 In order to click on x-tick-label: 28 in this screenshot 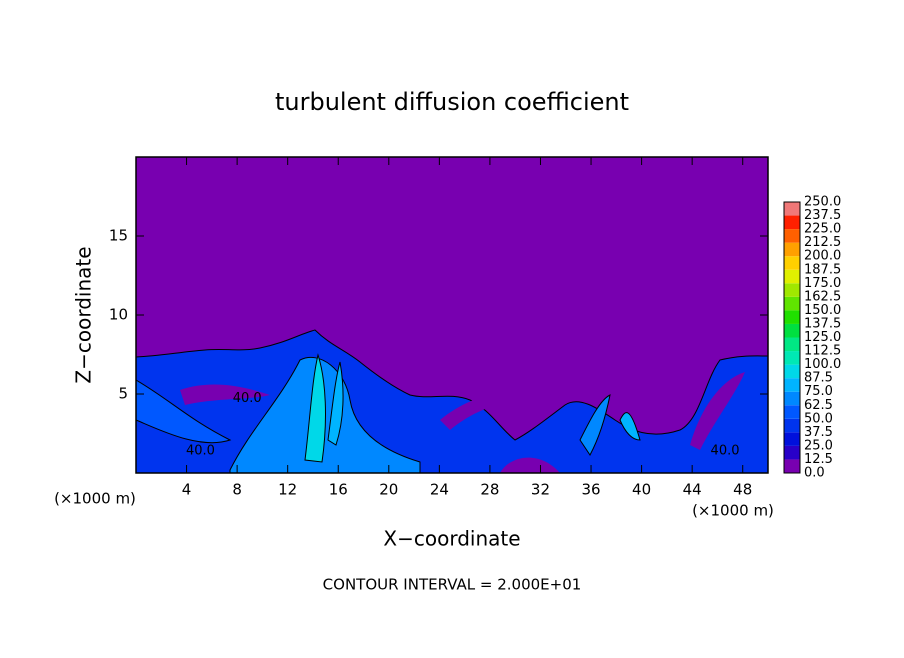, I will do `click(489, 490)`.